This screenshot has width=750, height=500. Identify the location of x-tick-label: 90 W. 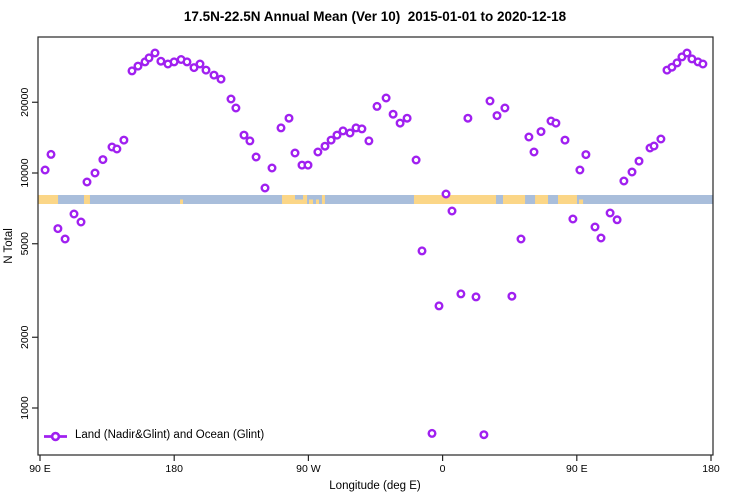
(308, 469).